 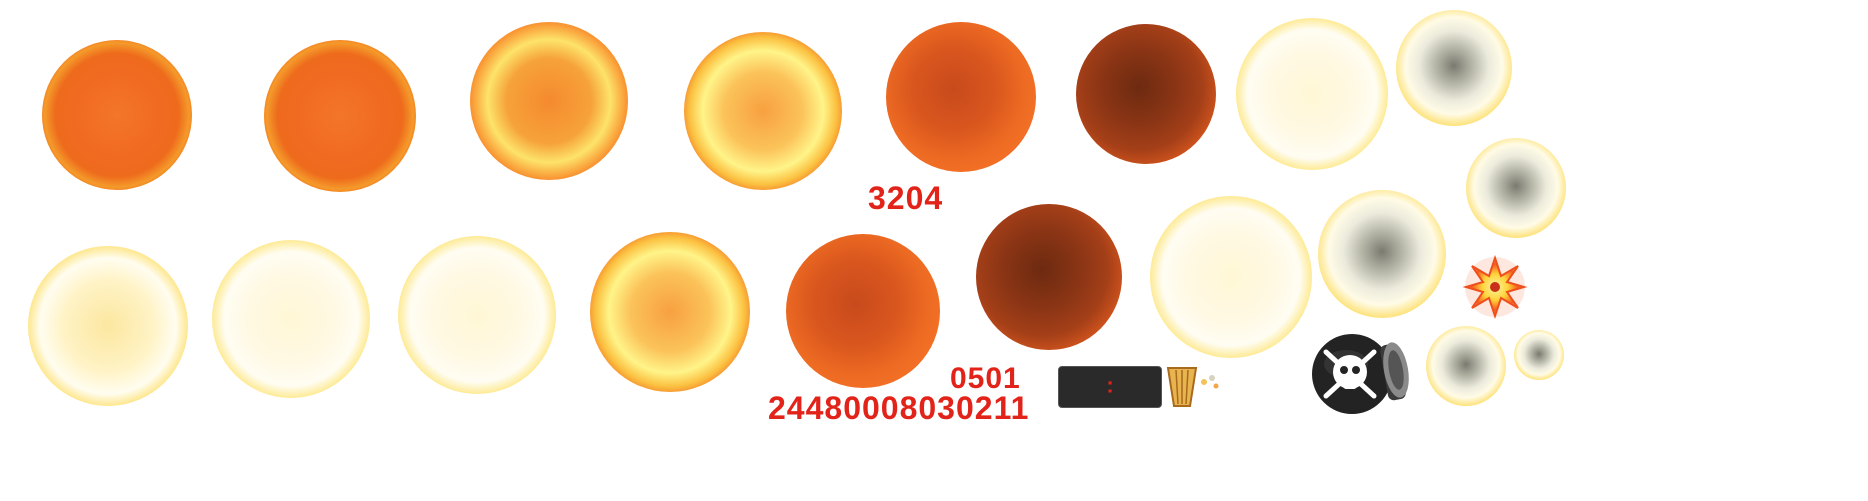 What do you see at coordinates (899, 408) in the screenshot?
I see `counter-long: 24480008030211` at bounding box center [899, 408].